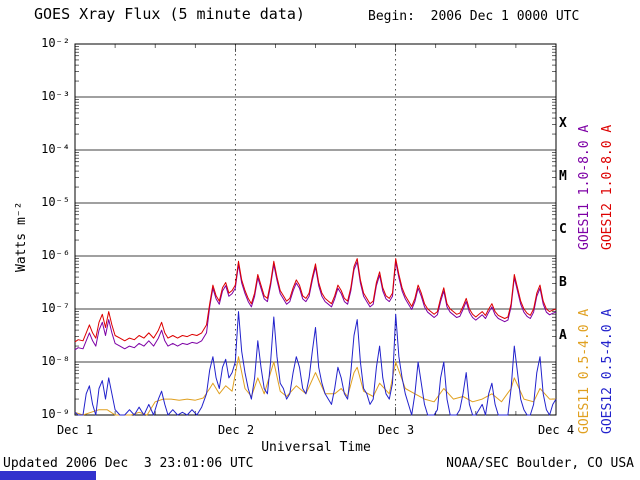 This screenshot has height=480, width=640. I want to click on flare-class-b: B, so click(563, 282).